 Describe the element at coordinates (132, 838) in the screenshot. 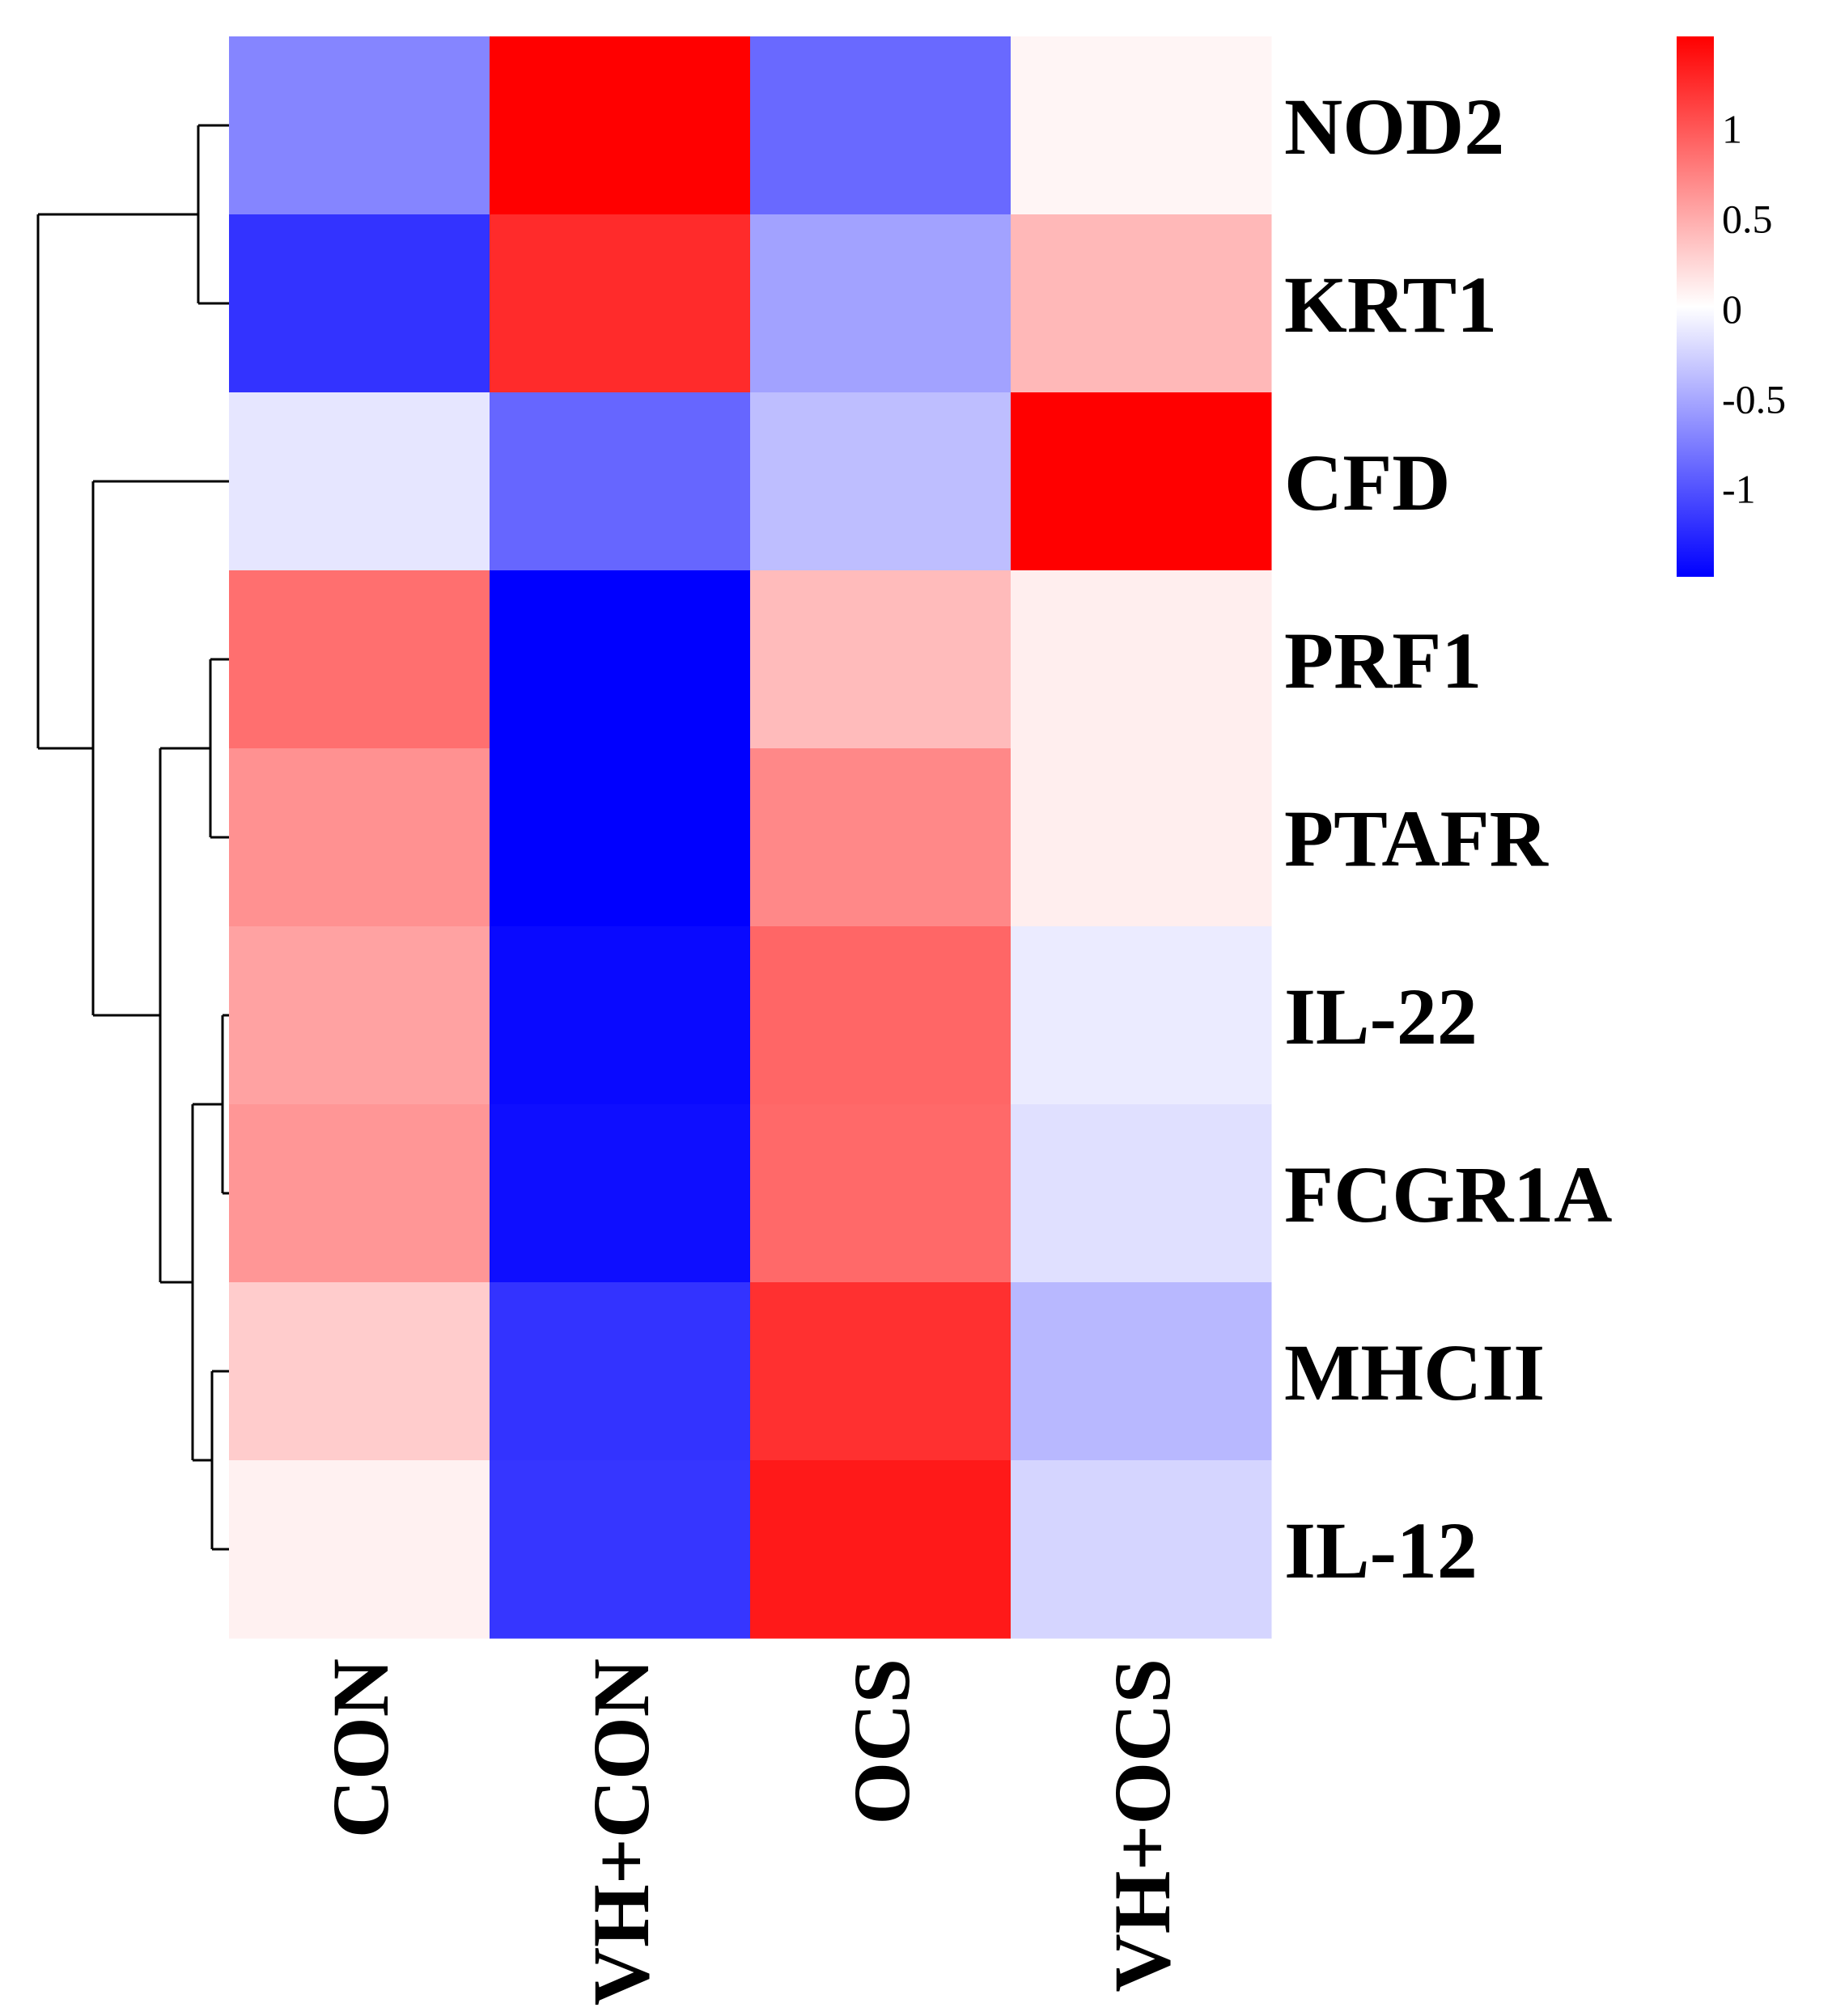

I see `row-dendrogram` at that location.